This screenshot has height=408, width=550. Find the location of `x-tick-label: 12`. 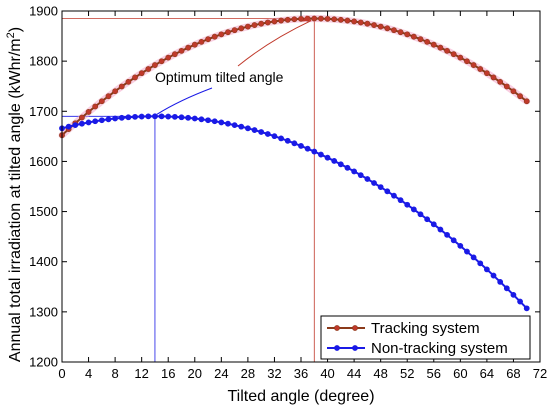

x-tick-label: 12 is located at coordinates (141, 373).